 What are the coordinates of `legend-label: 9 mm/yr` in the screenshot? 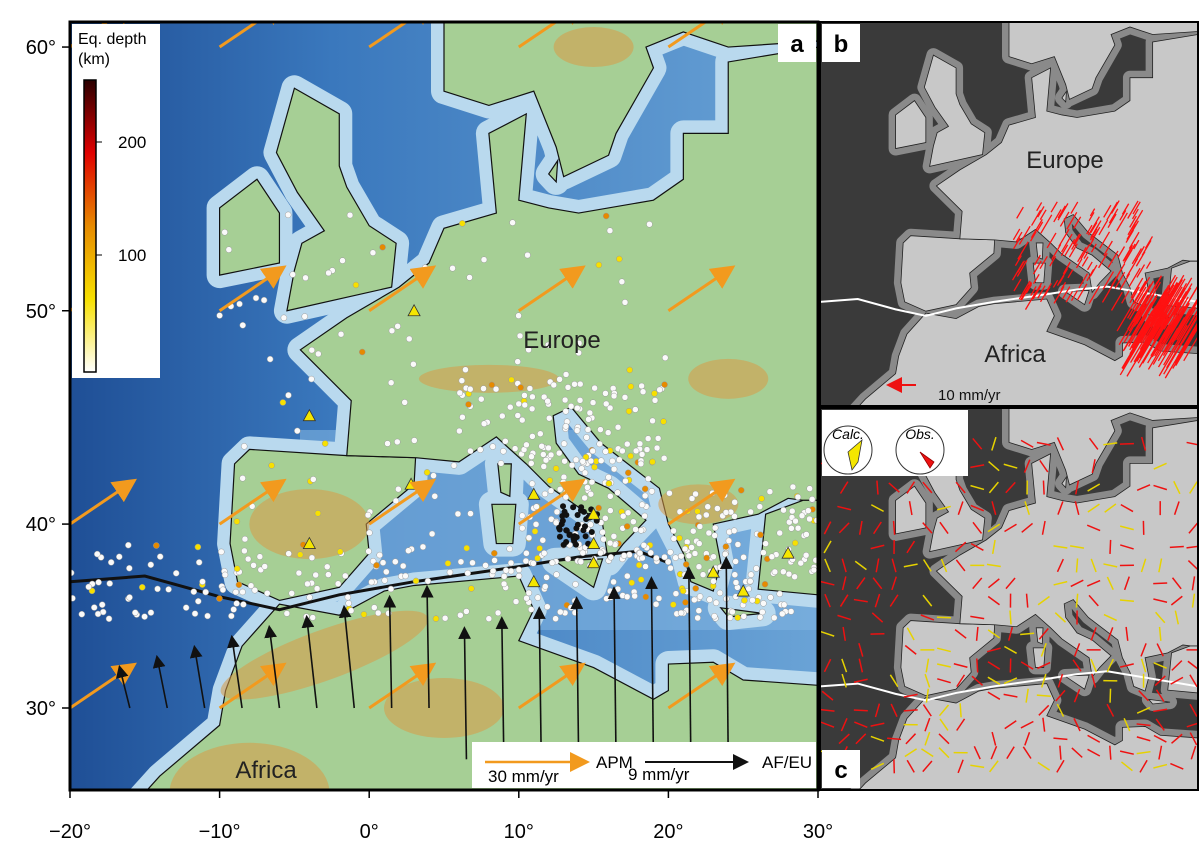 It's located at (659, 774).